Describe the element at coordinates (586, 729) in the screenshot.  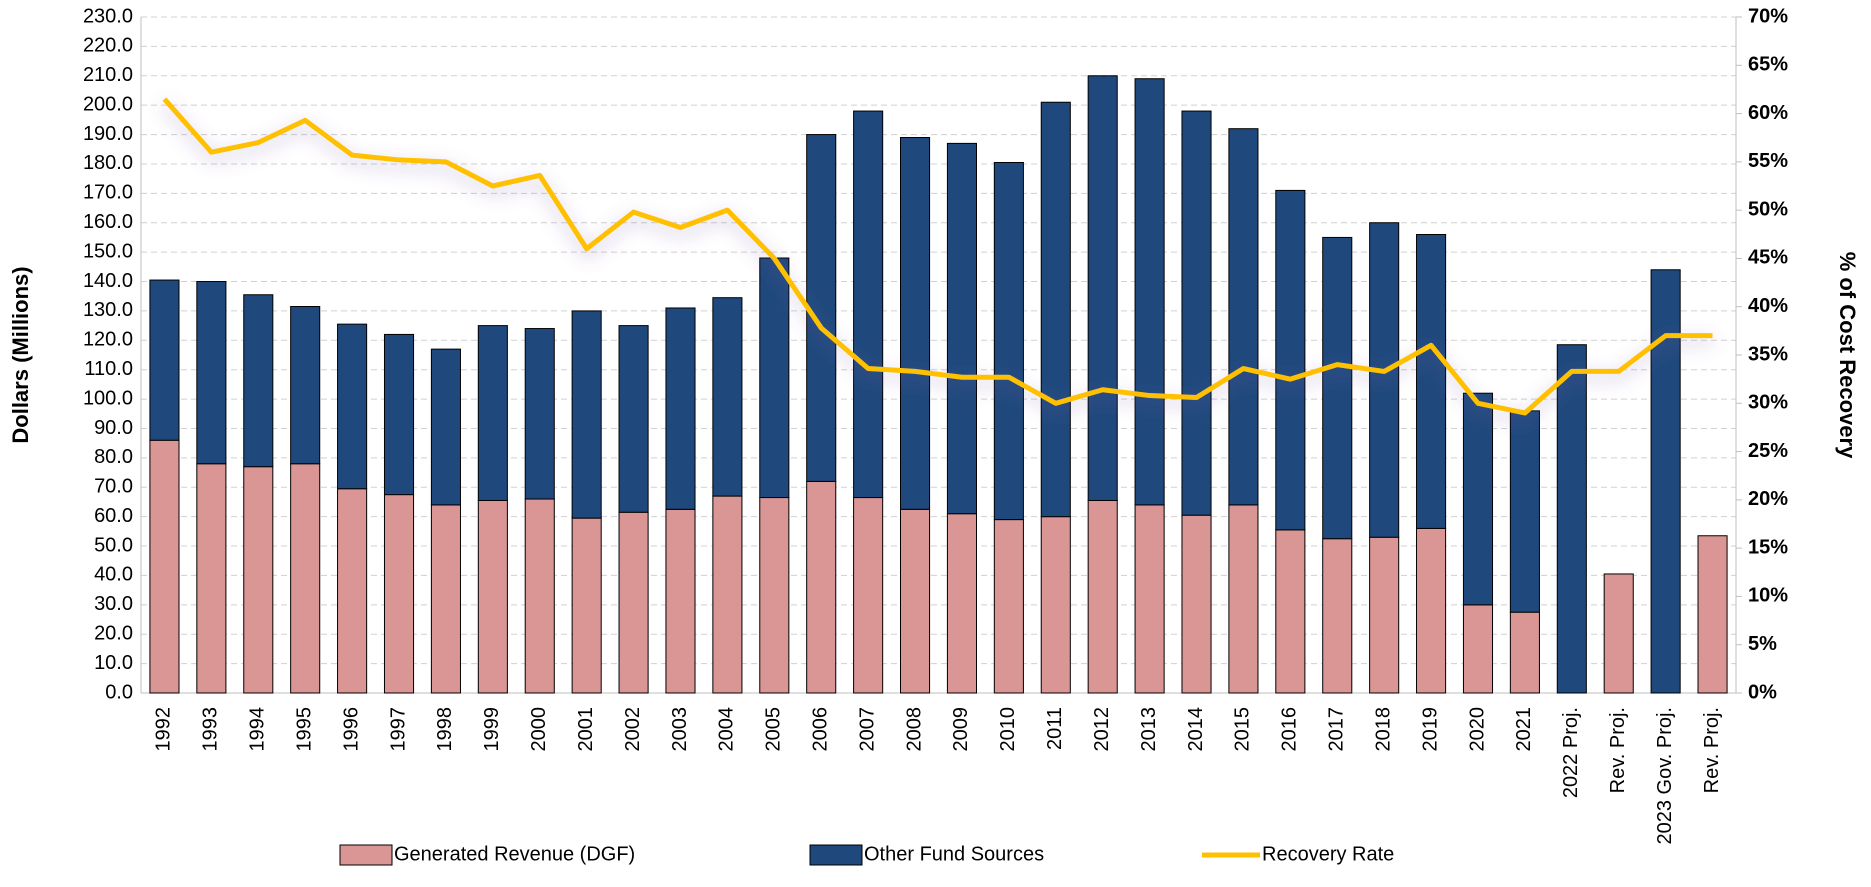
I see `x-tick-label: 2001` at that location.